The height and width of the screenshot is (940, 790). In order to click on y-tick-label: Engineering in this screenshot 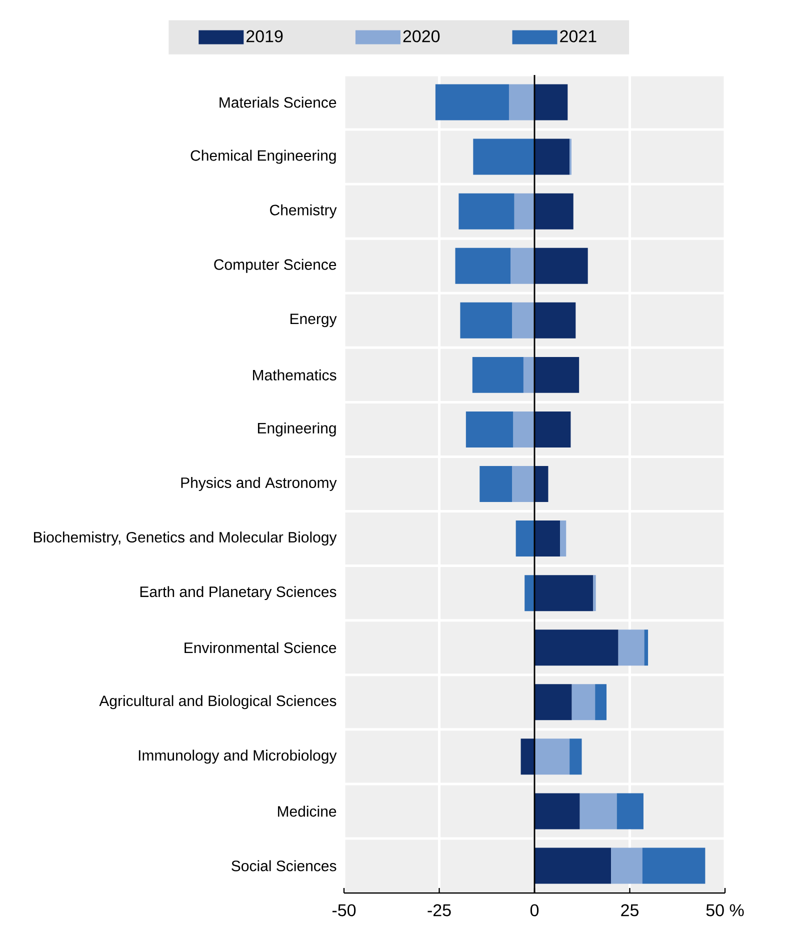, I will do `click(297, 429)`.